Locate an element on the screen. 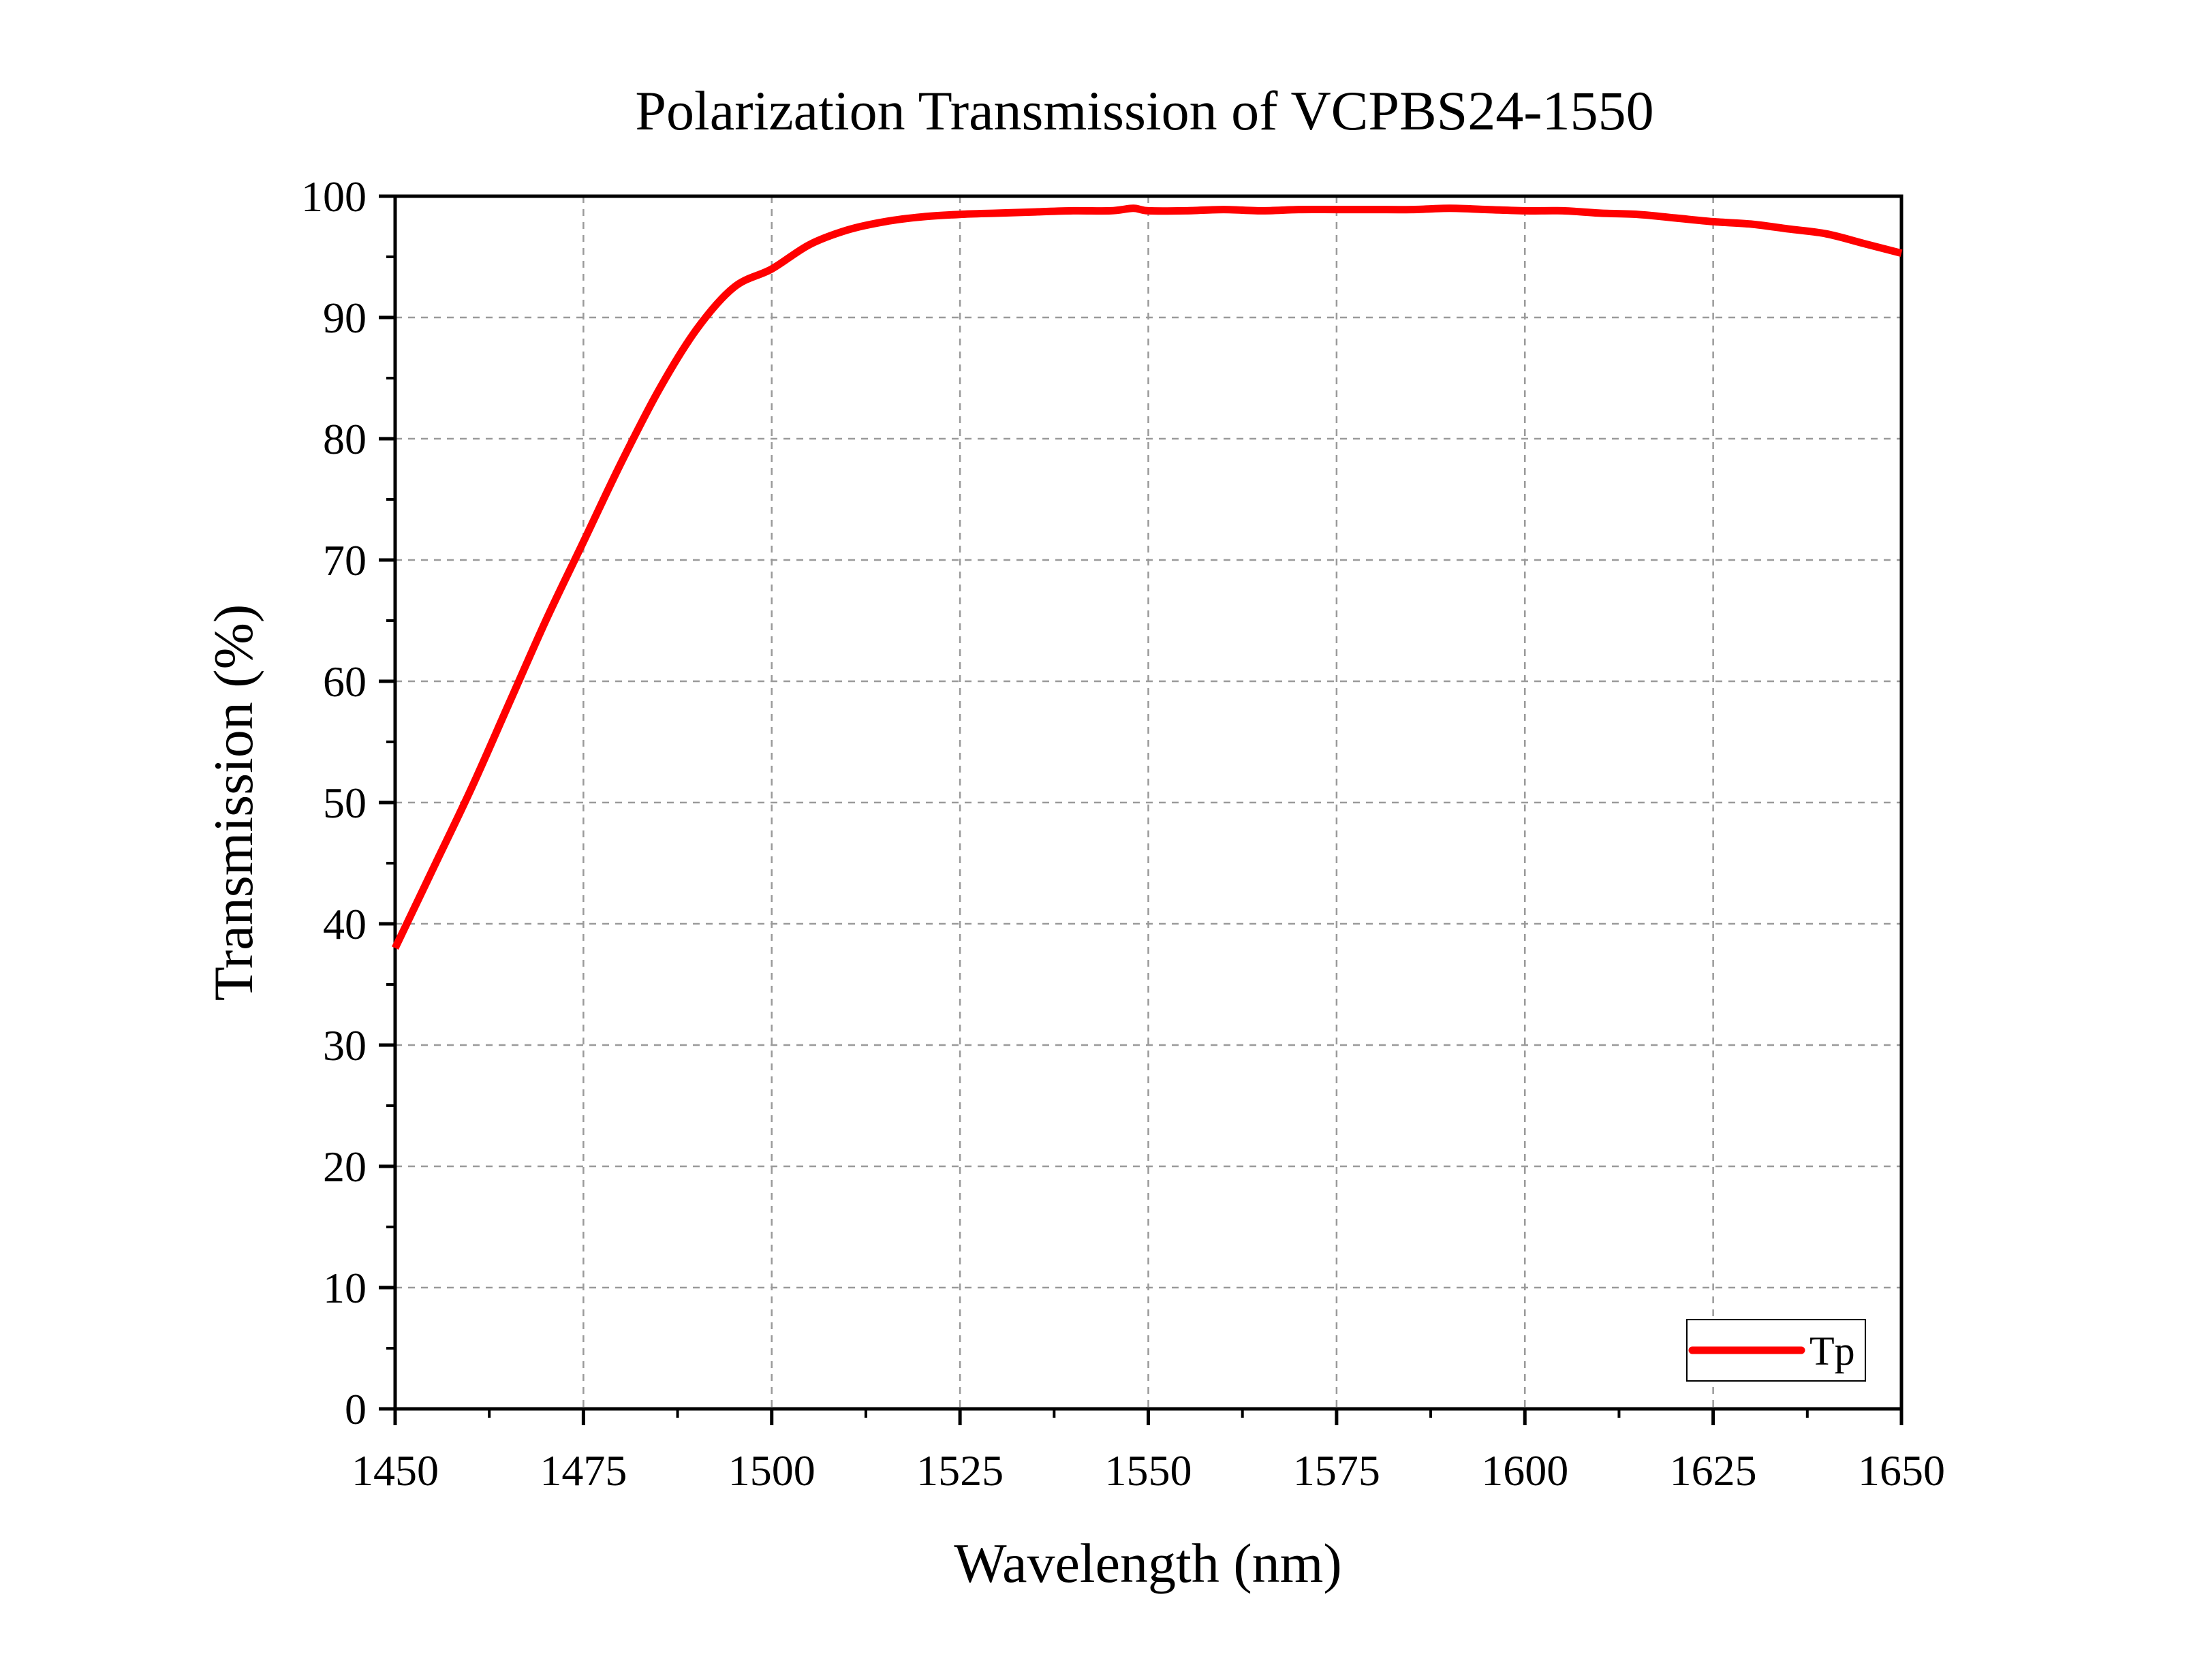  legend: Tp is located at coordinates (1776, 1350).